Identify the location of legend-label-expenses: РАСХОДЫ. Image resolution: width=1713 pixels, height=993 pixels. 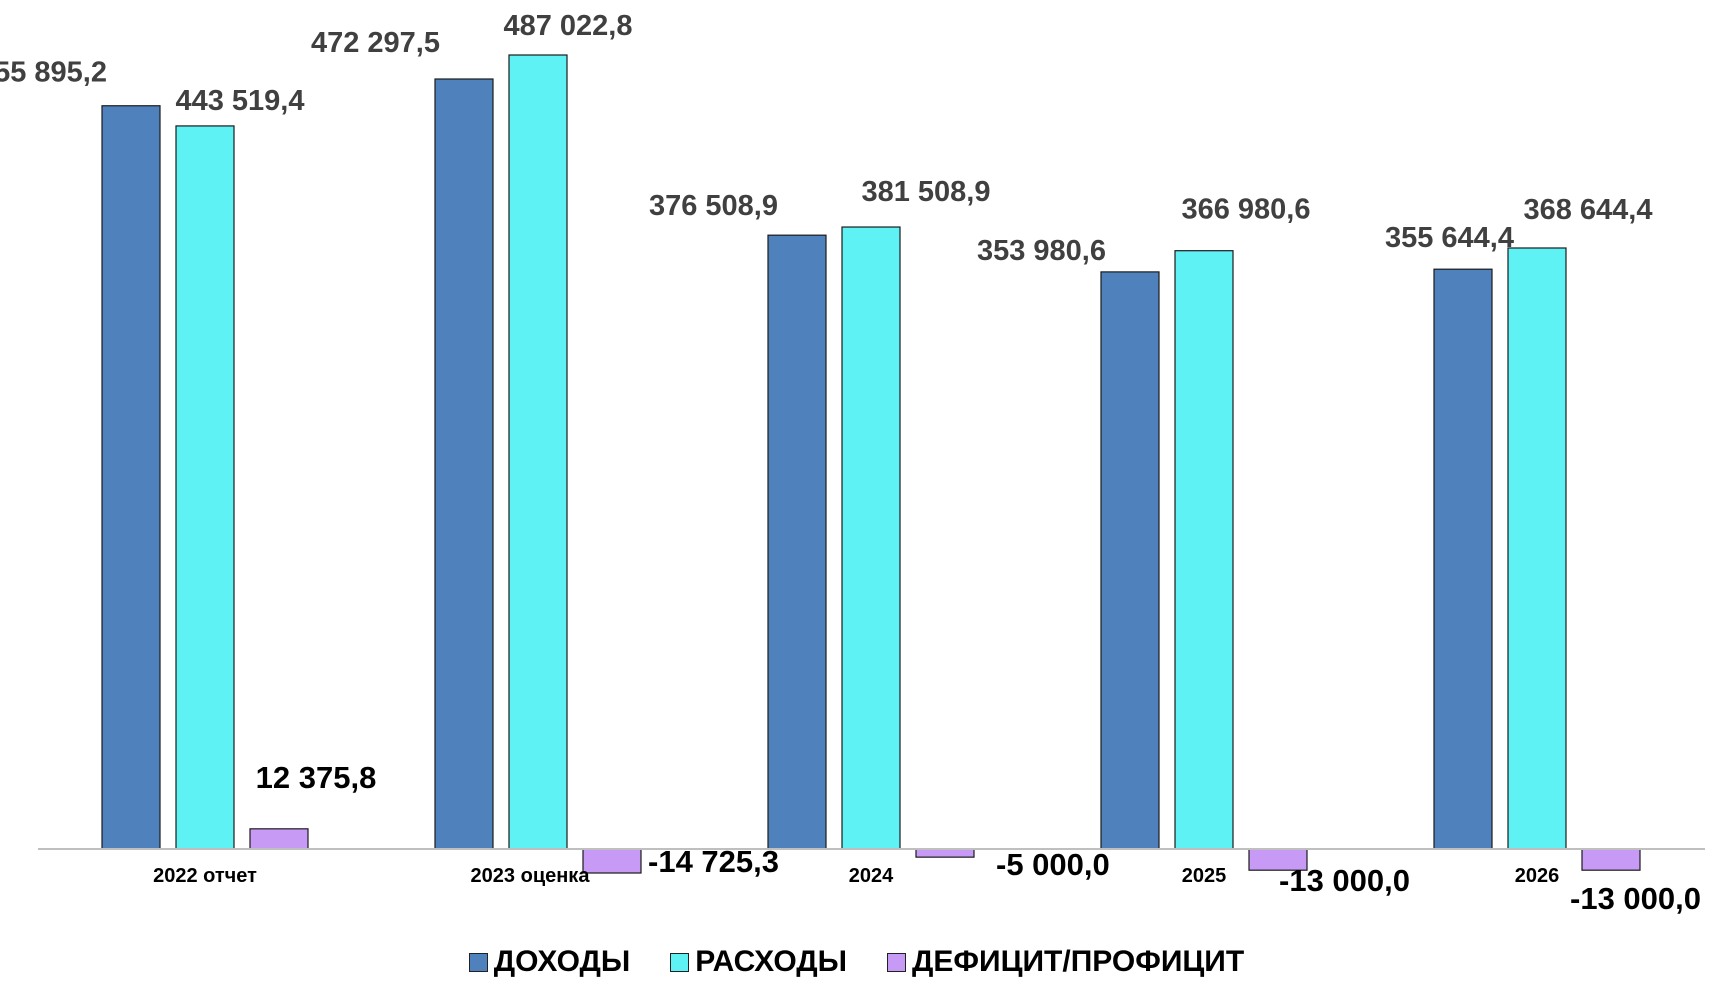
(771, 961).